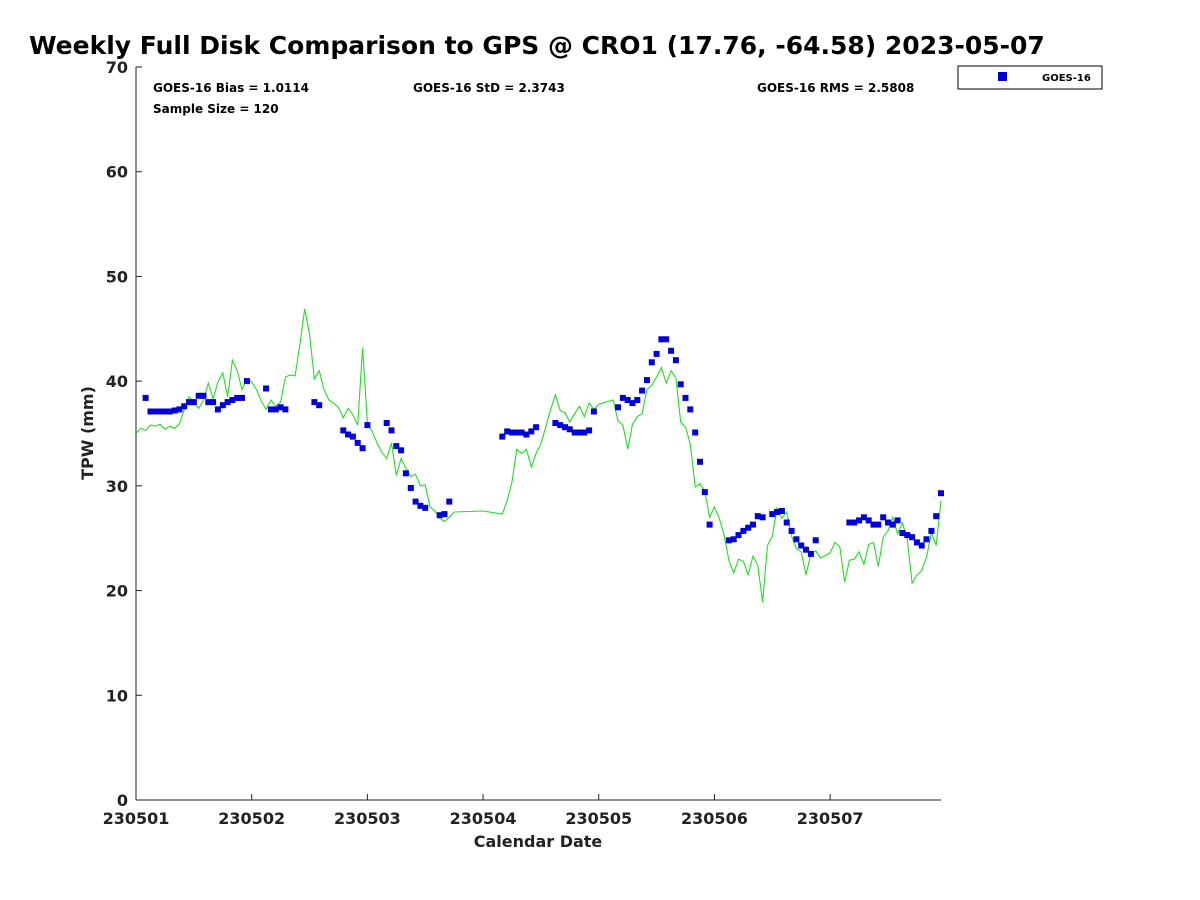 The image size is (1200, 900). What do you see at coordinates (117, 276) in the screenshot?
I see `y-tick-label: 50` at bounding box center [117, 276].